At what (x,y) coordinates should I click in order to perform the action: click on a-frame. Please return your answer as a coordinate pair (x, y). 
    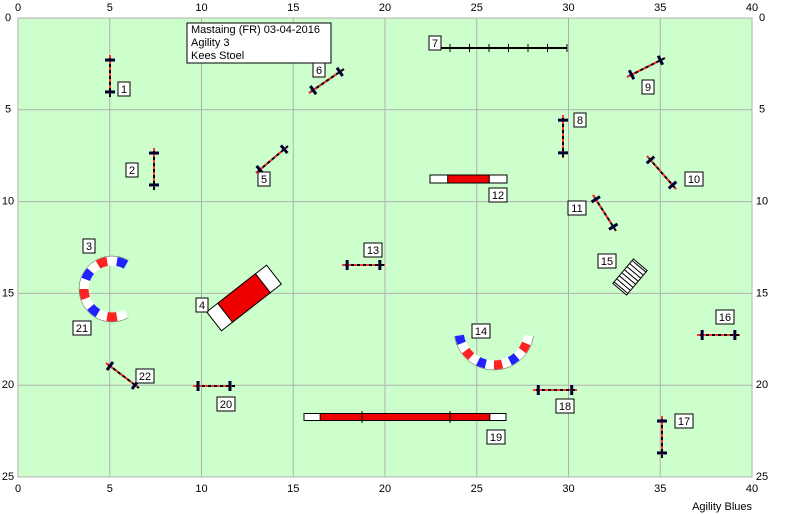
    Looking at the image, I should click on (244, 298).